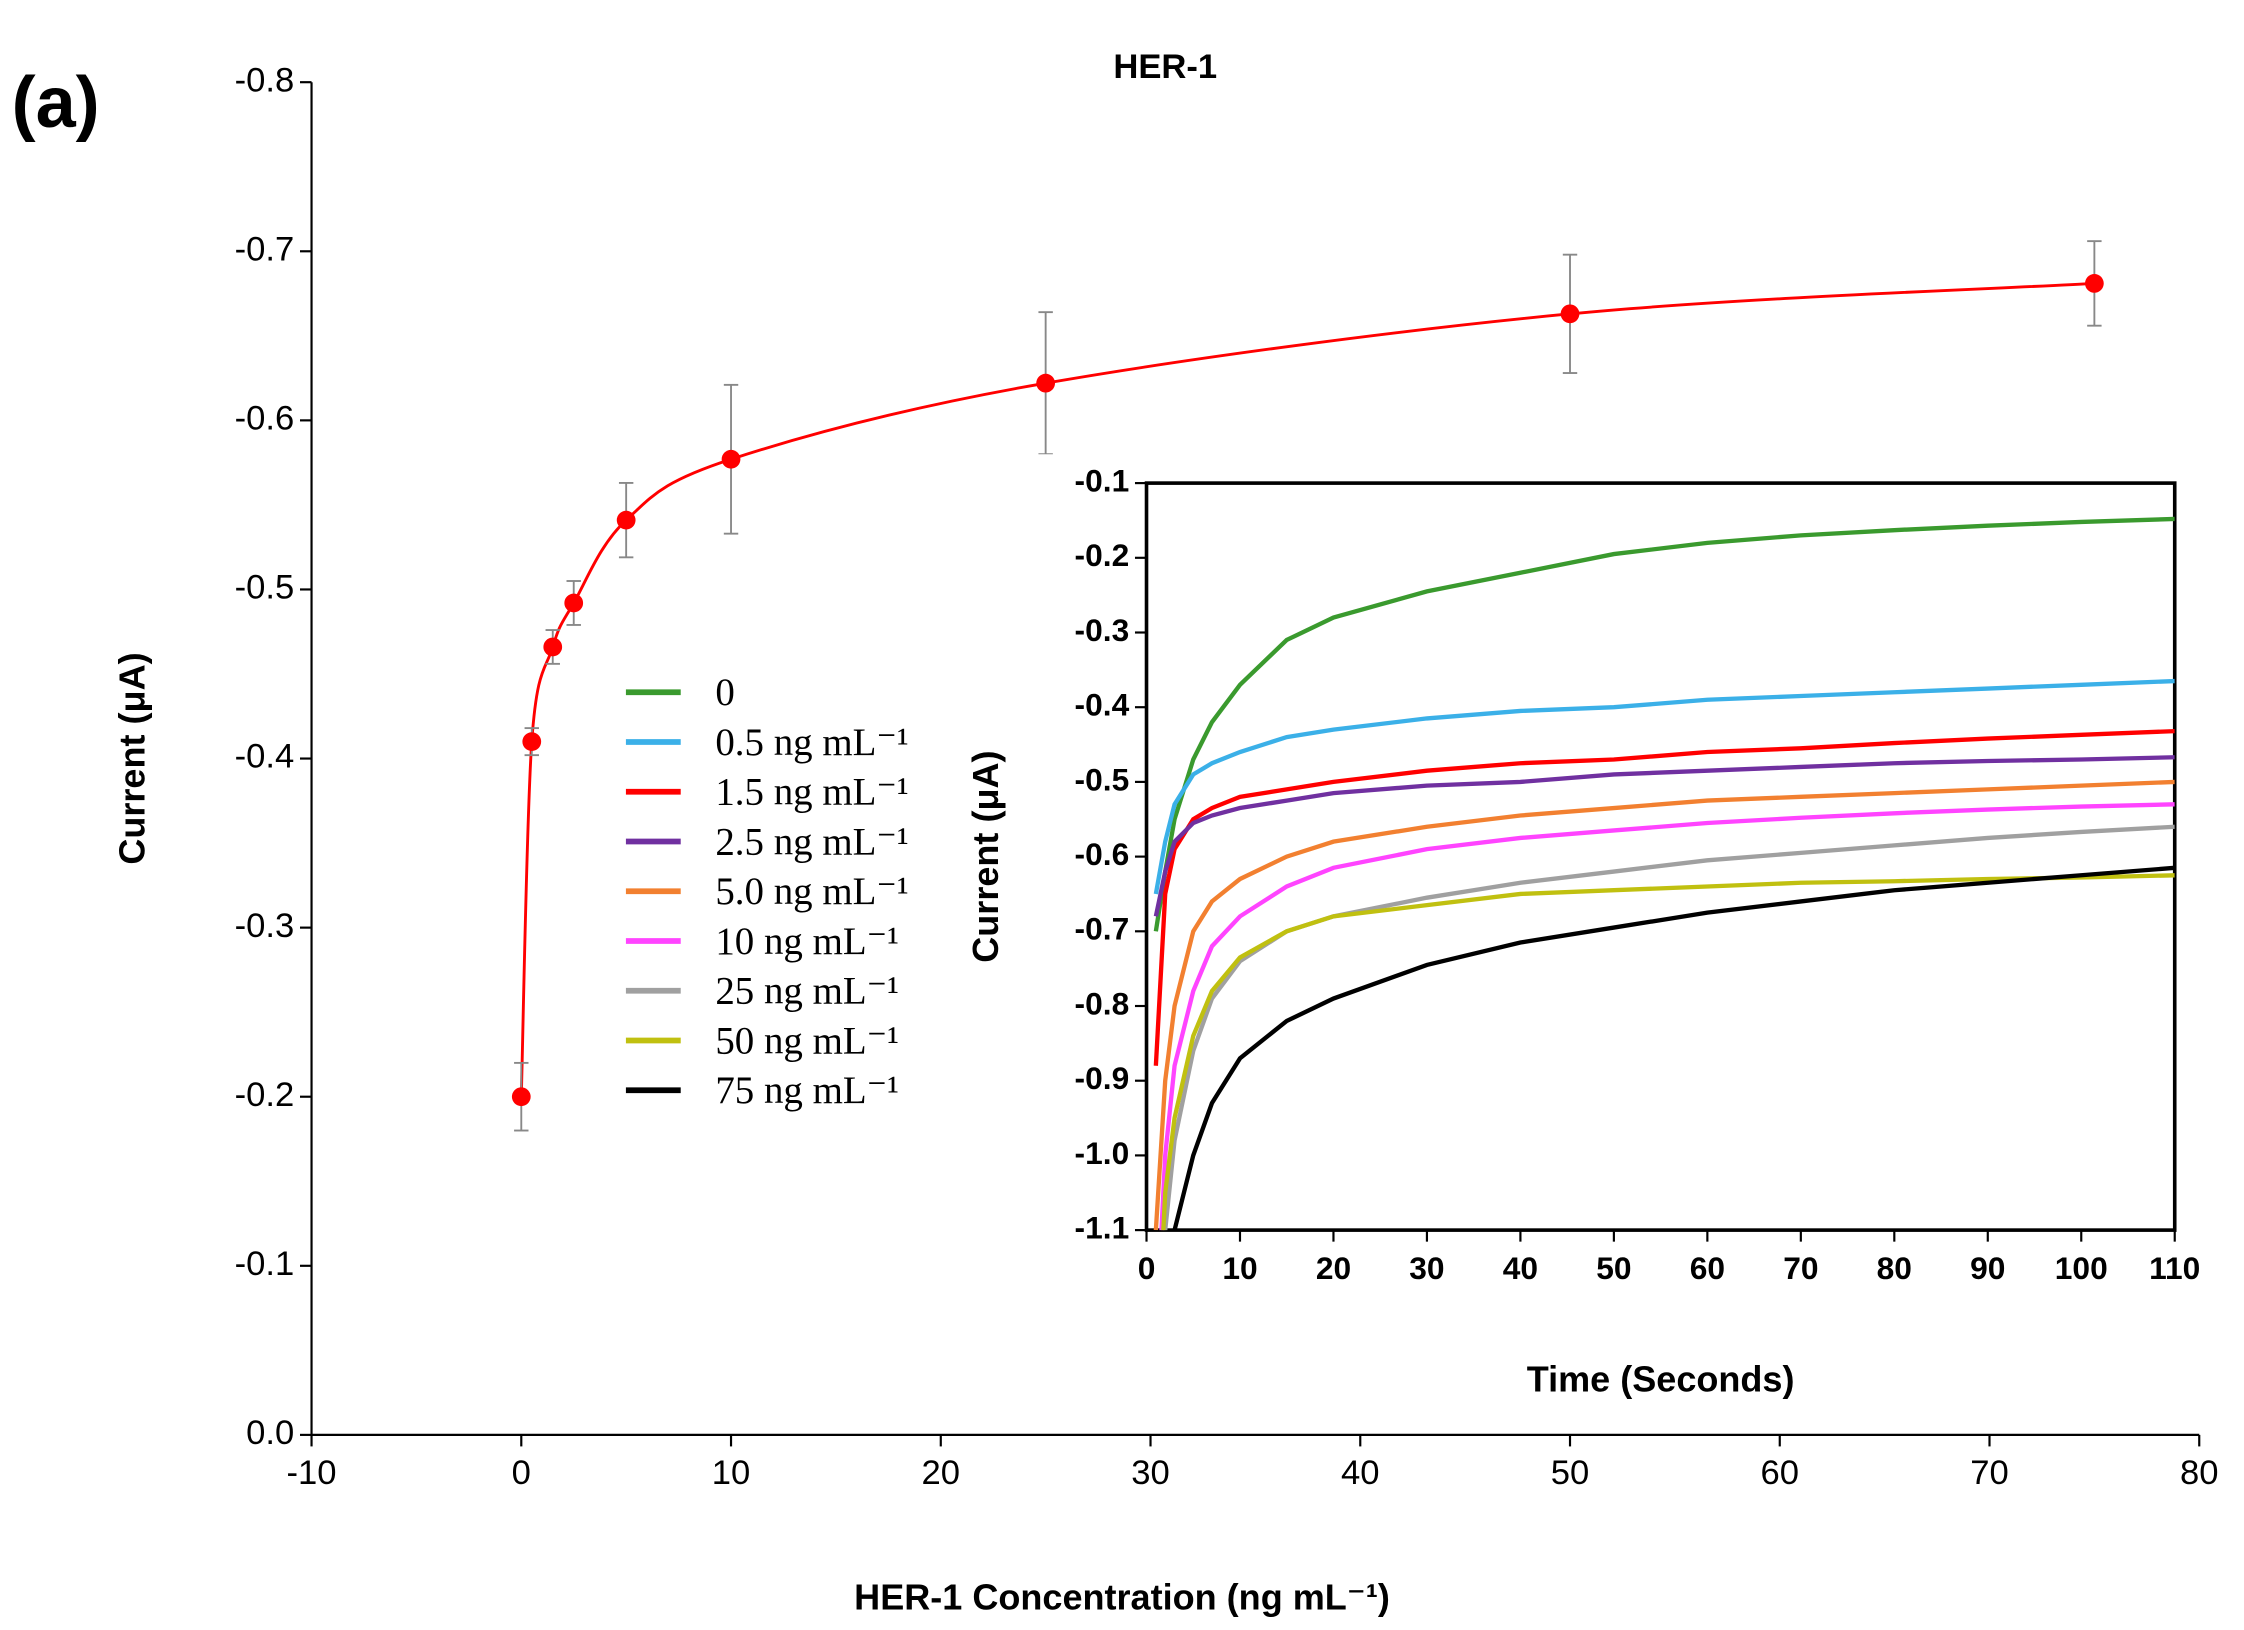 This screenshot has height=1630, width=2244. I want to click on legend-label: 10 ng mL⁻¹, so click(807, 941).